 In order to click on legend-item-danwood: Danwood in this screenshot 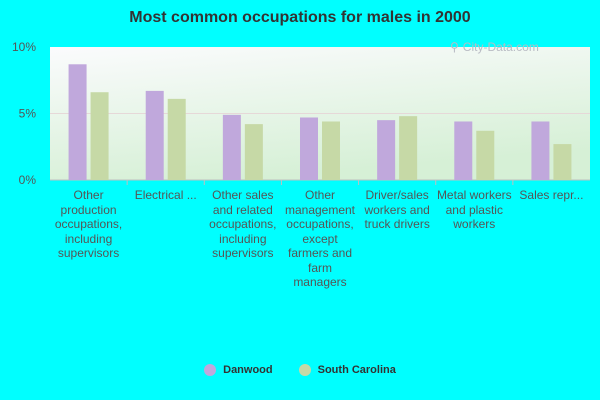, I will do `click(238, 370)`.